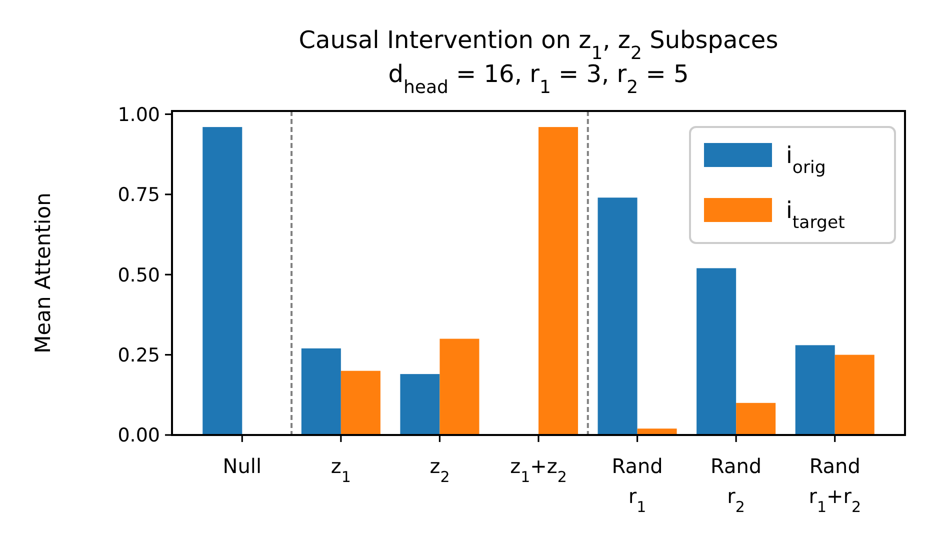  I want to click on x-tick-label: Rand r$_{1}$+r$_{2}$, so click(835, 485).